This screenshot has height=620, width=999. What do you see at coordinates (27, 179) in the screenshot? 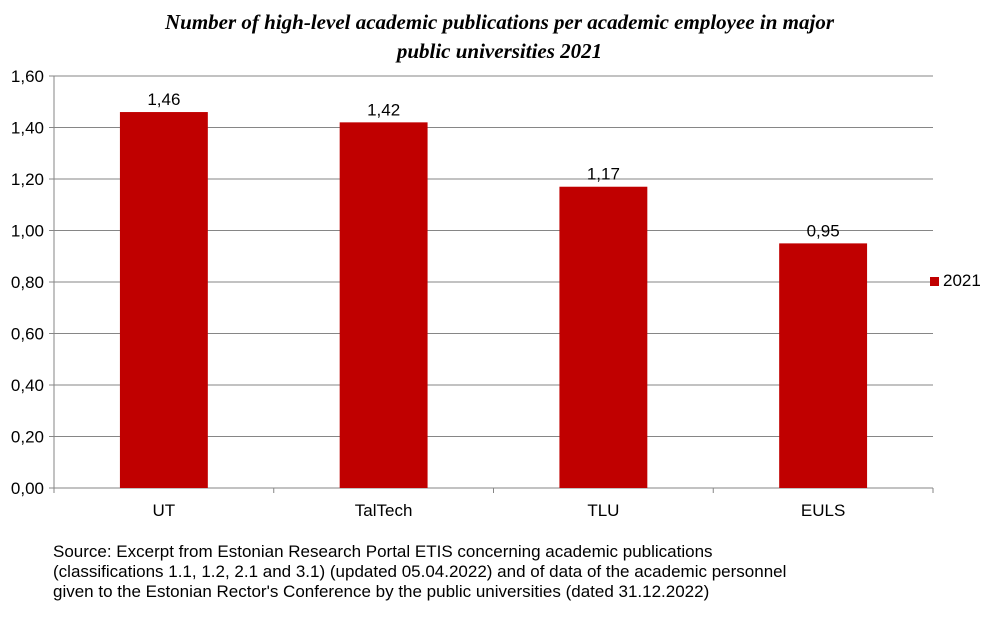
I see `y-tick-label: 1,20` at bounding box center [27, 179].